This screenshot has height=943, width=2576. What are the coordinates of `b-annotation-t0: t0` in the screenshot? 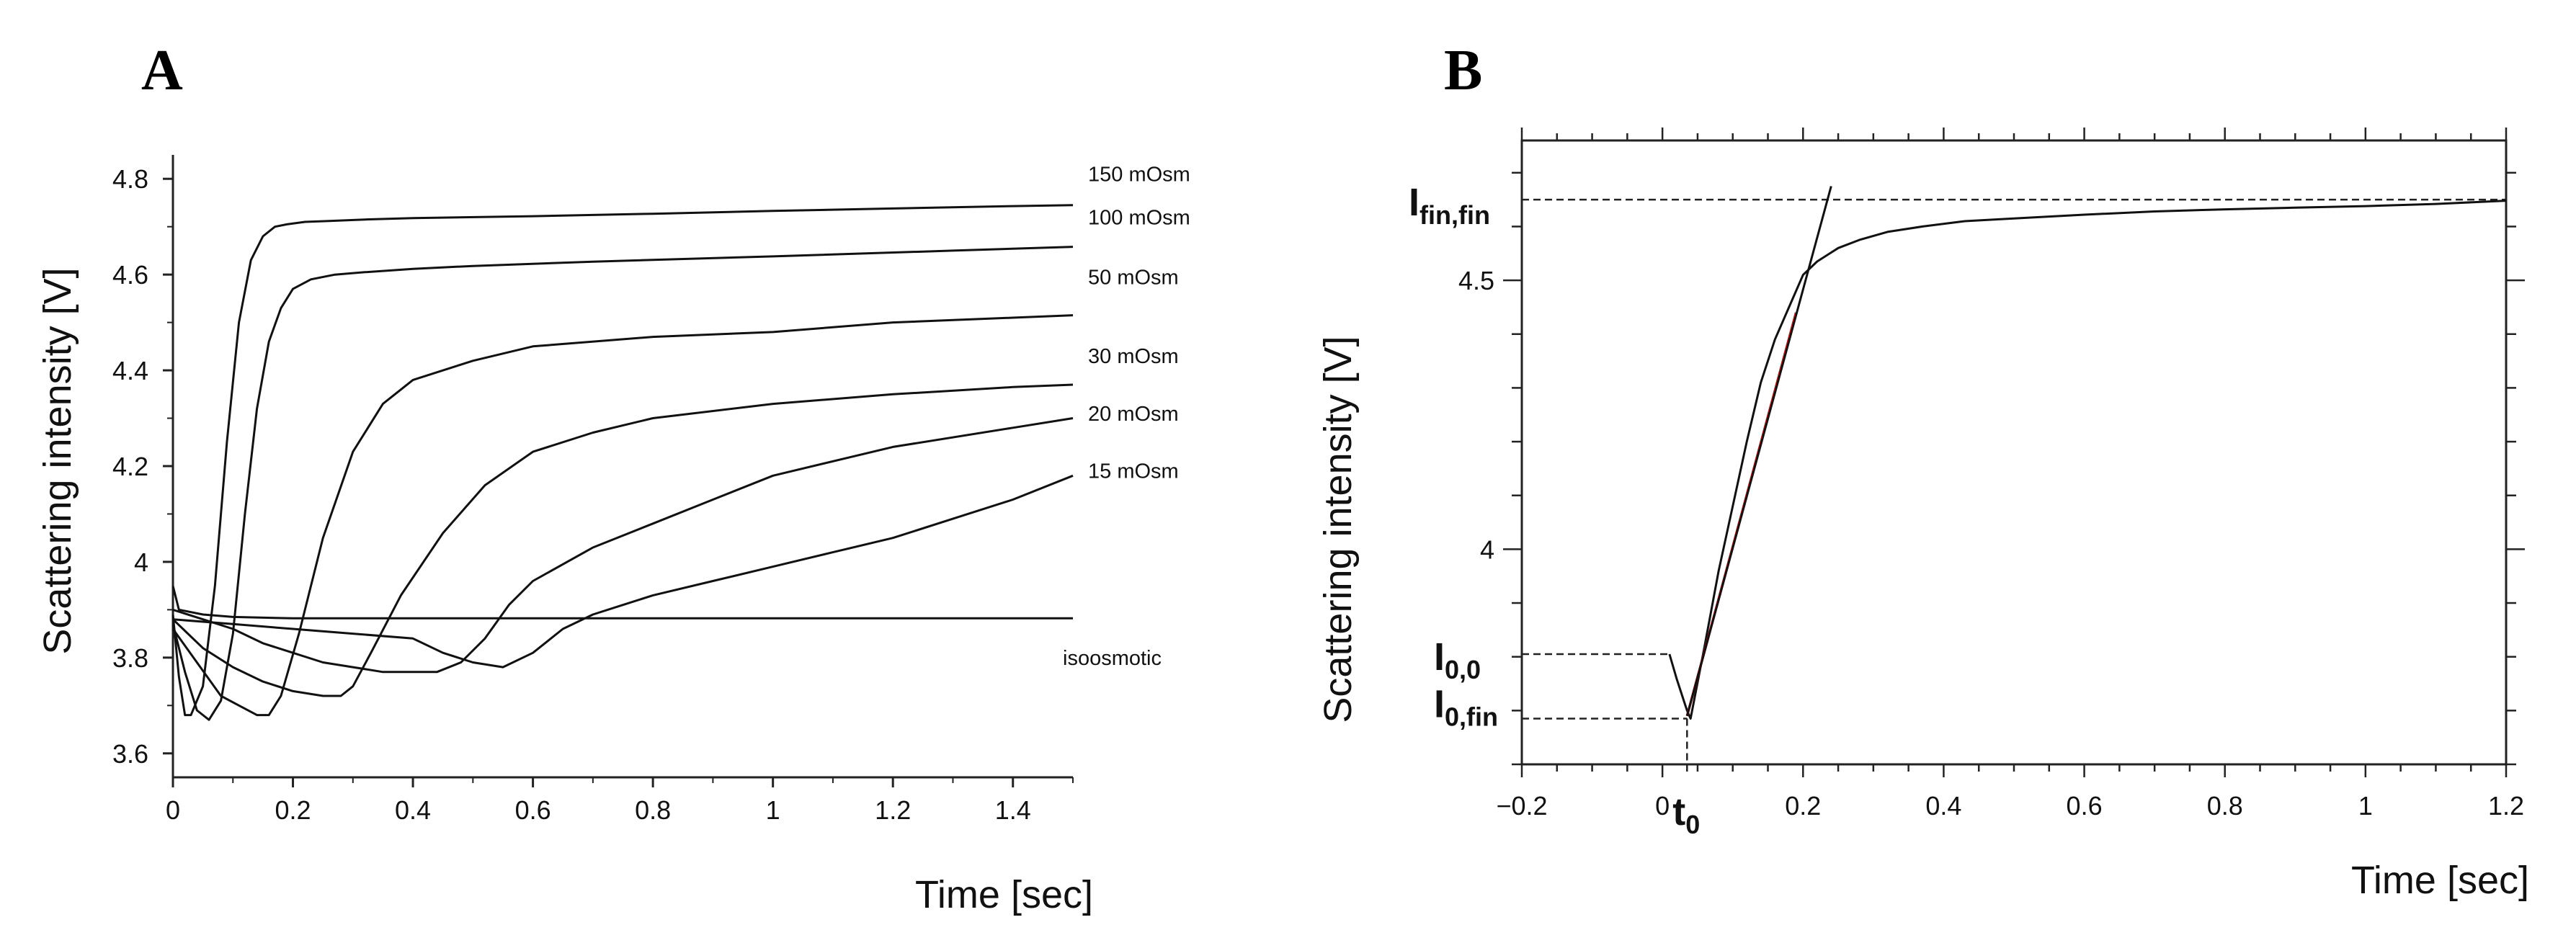 It's located at (1686, 815).